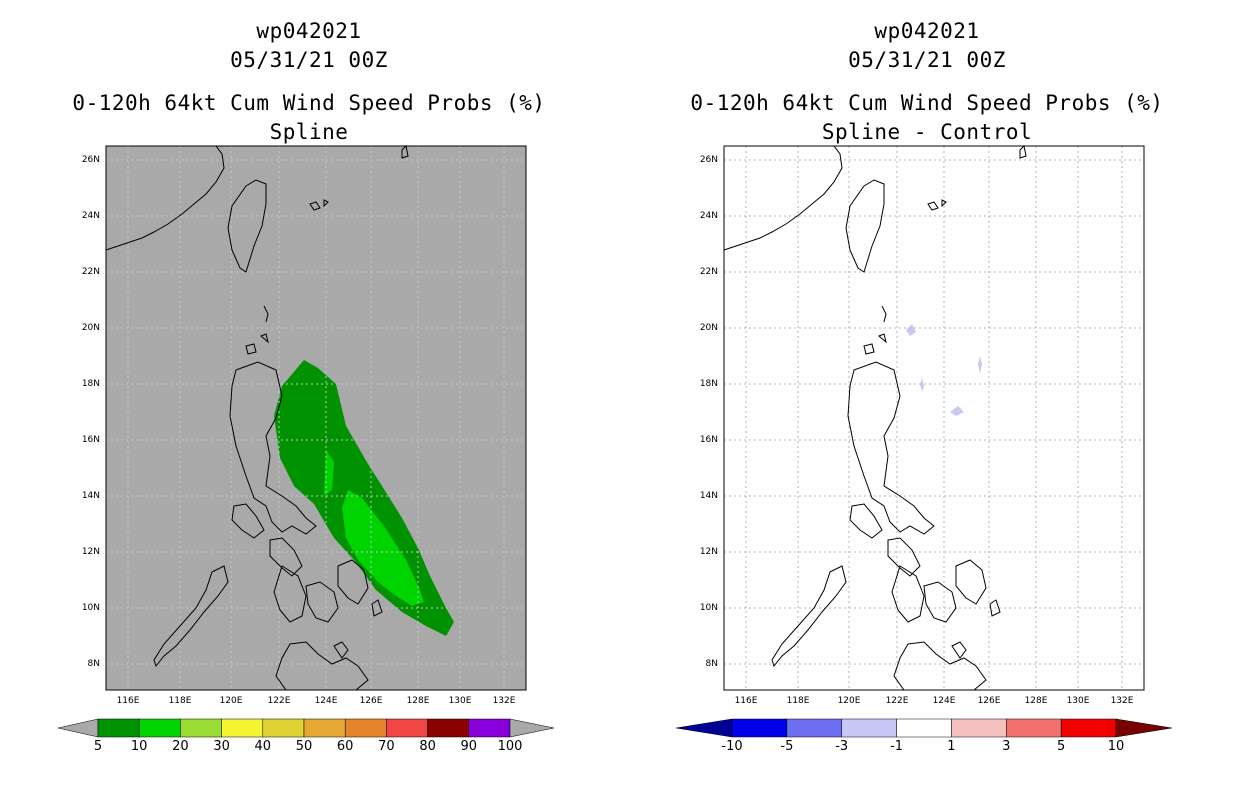 This screenshot has width=1236, height=800. I want to click on right-lon-label: 124E, so click(944, 701).